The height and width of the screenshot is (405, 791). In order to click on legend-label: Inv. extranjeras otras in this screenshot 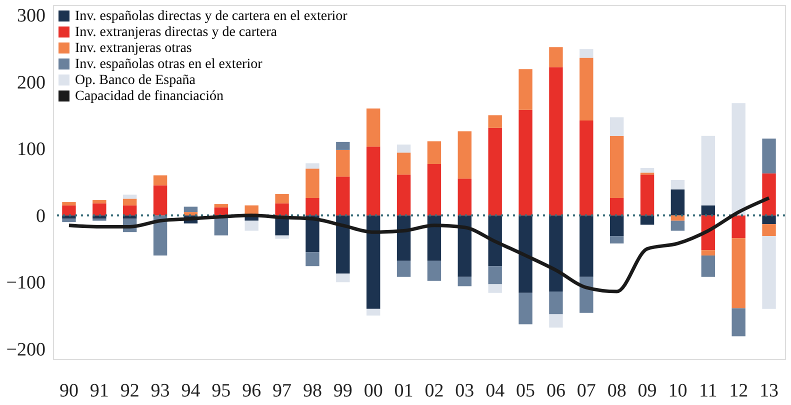, I will do `click(133, 48)`.